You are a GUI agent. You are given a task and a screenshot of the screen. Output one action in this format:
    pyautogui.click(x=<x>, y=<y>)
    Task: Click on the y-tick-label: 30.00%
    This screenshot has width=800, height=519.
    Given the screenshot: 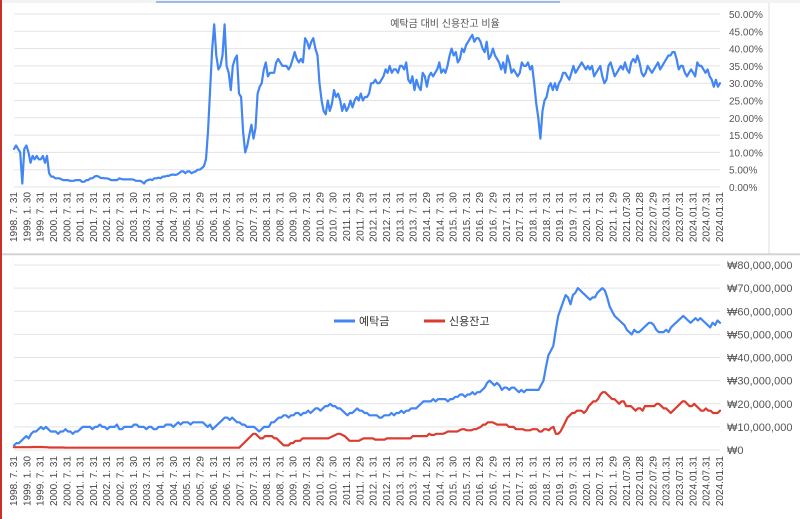 What is the action you would take?
    pyautogui.click(x=746, y=84)
    